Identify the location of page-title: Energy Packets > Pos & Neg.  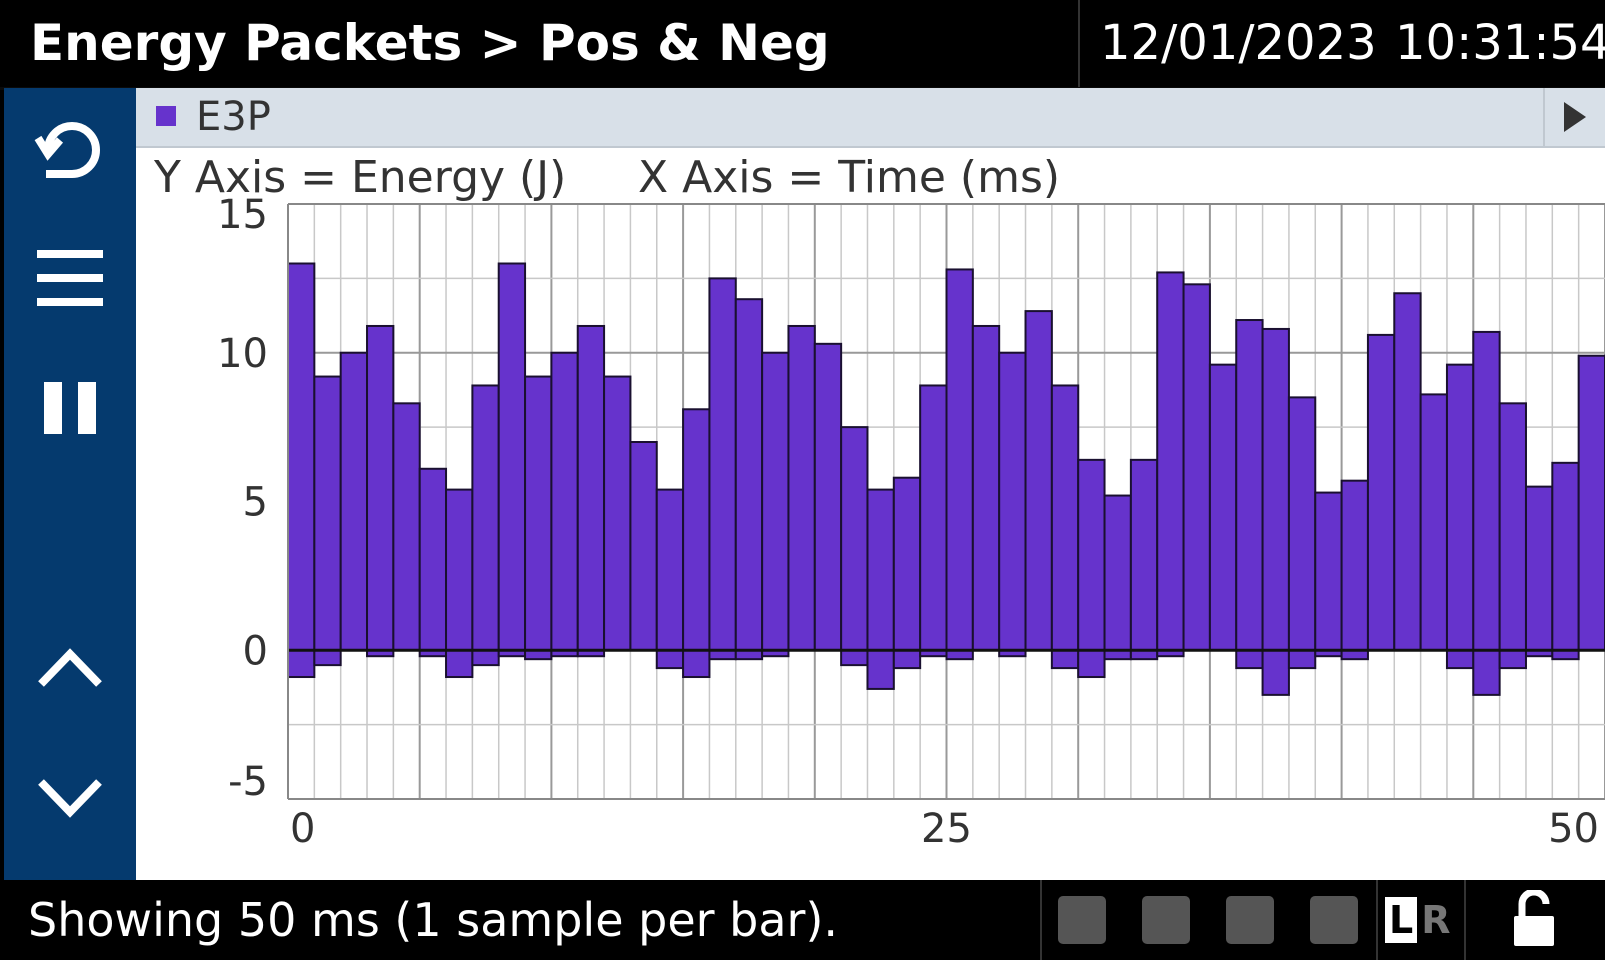
(430, 43).